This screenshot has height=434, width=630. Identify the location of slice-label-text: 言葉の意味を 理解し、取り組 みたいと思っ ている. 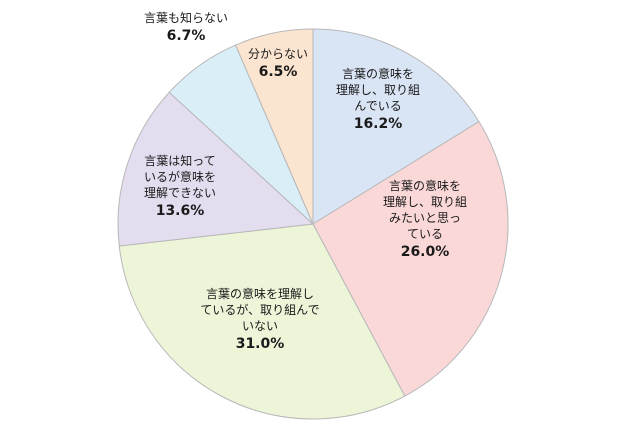
(424, 210).